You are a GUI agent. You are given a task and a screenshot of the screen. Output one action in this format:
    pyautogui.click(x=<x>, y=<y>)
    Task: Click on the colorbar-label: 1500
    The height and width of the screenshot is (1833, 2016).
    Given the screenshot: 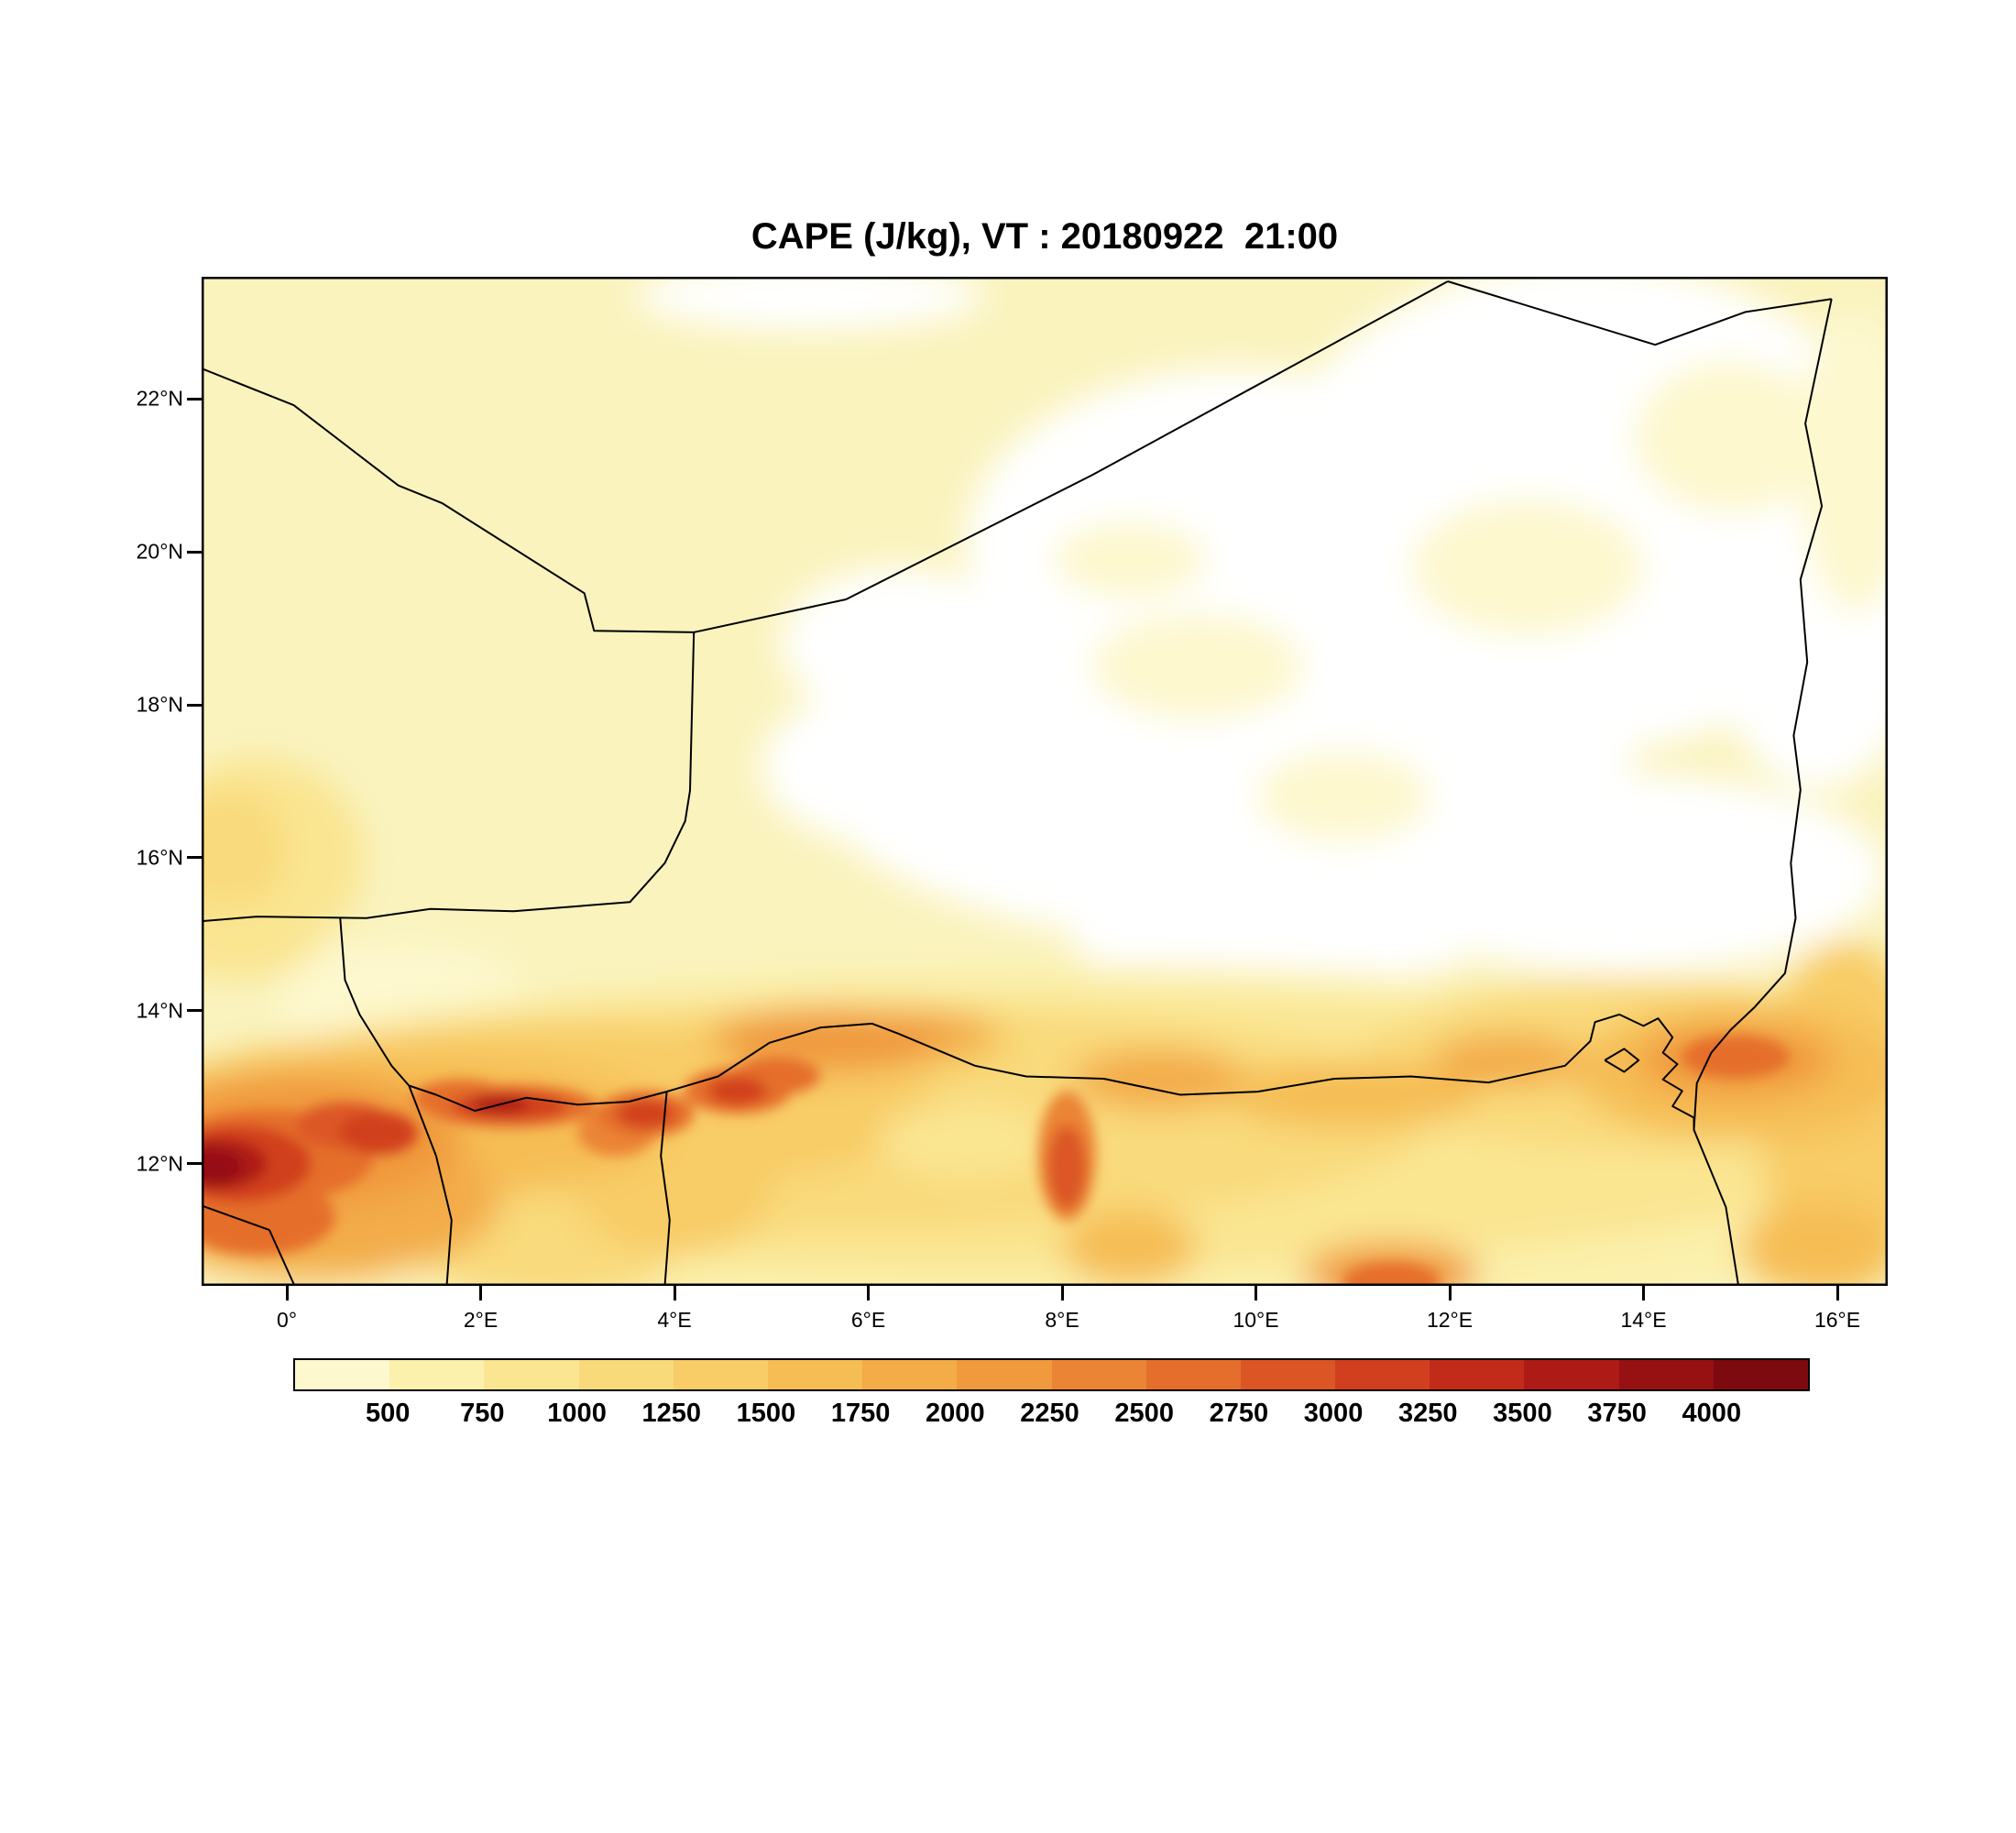 What is the action you would take?
    pyautogui.click(x=766, y=1413)
    